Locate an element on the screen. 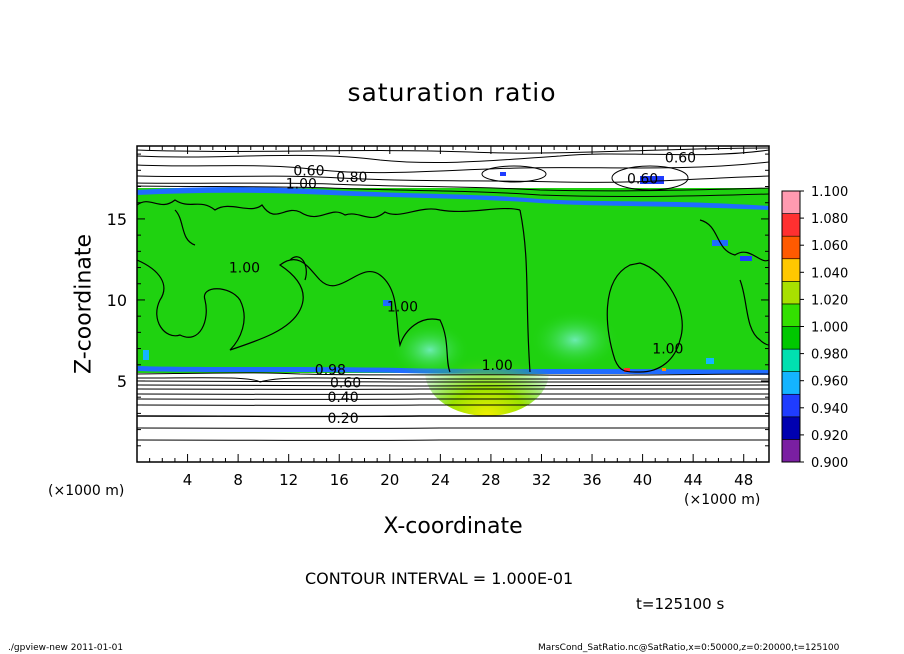 This screenshot has width=904, height=654. colorbar-label: 1.040 is located at coordinates (829, 273).